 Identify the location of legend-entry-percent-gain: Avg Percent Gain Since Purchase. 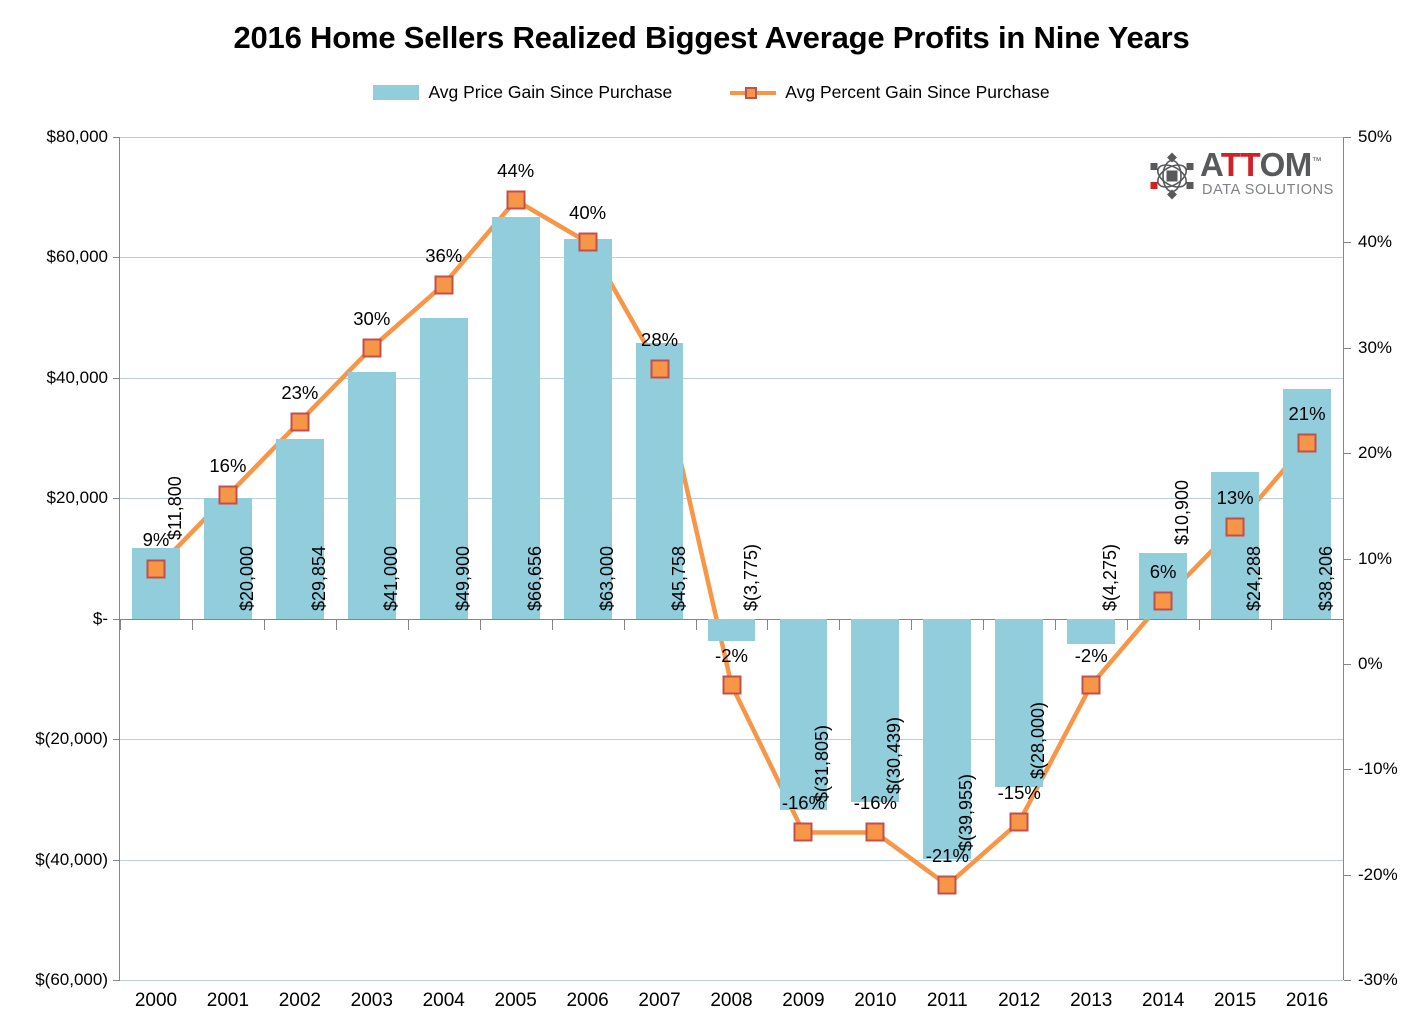
(890, 92).